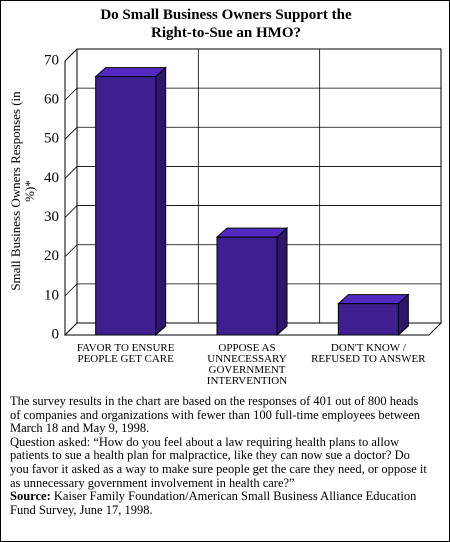 This screenshot has height=542, width=450. Describe the element at coordinates (51, 217) in the screenshot. I see `y-tick-label: 30` at that location.